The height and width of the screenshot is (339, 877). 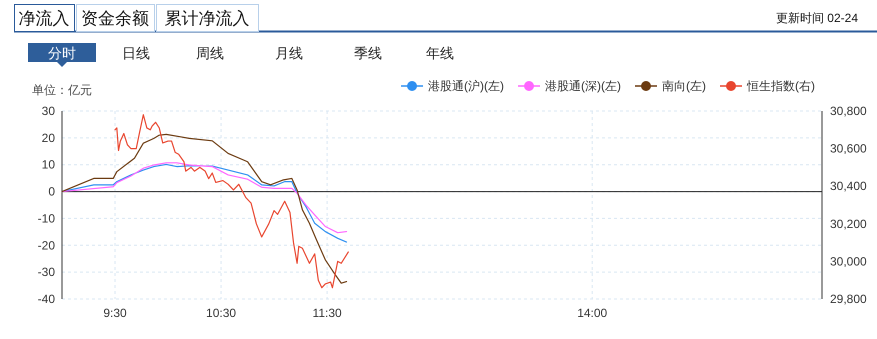 What do you see at coordinates (49, 137) in the screenshot?
I see `y-tick-label: 20` at bounding box center [49, 137].